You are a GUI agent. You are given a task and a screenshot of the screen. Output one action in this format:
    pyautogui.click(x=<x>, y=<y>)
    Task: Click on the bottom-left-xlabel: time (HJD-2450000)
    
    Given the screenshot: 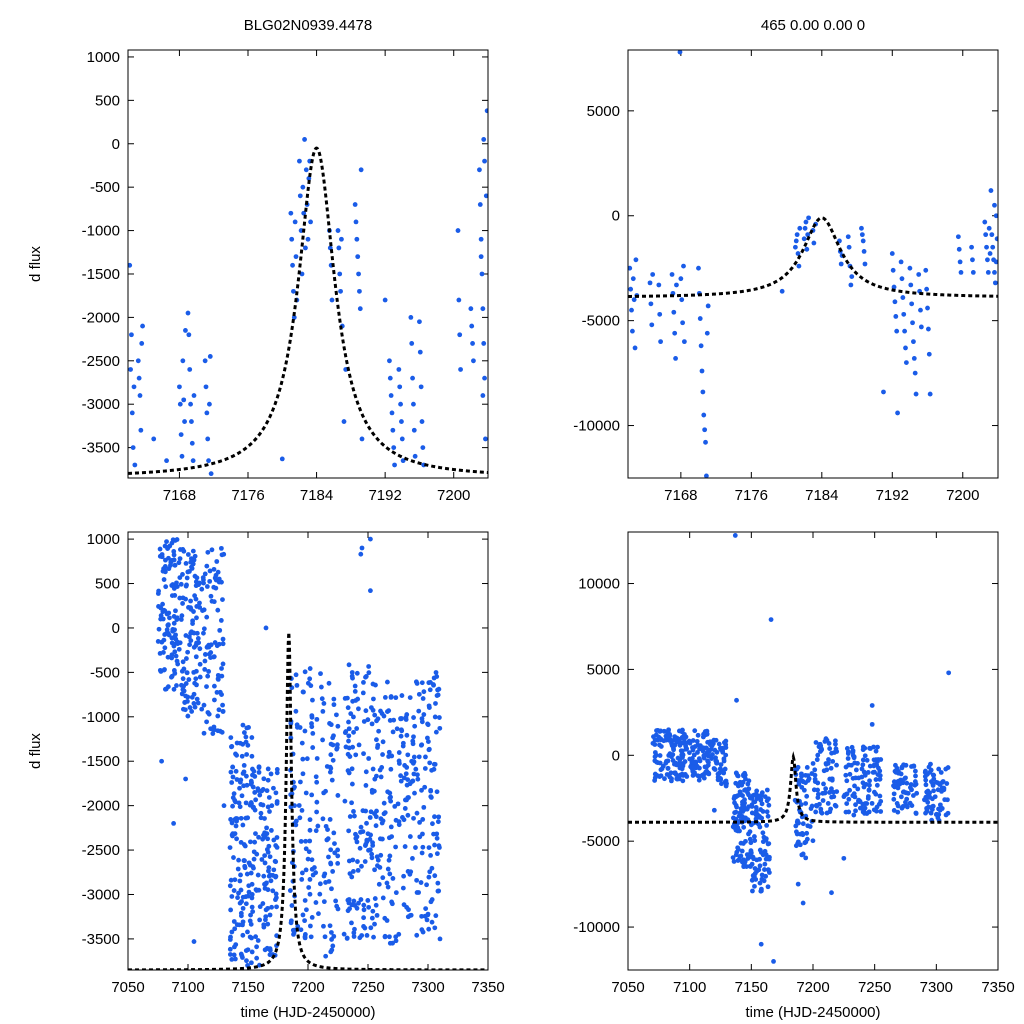 What is the action you would take?
    pyautogui.click(x=307, y=1012)
    